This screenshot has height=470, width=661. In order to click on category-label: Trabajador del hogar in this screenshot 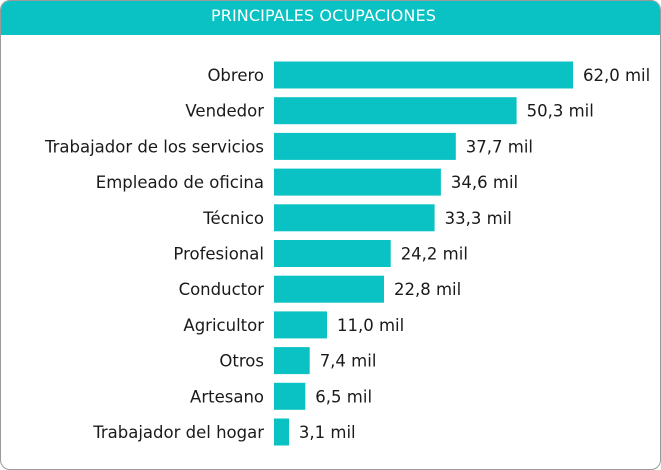, I will do `click(178, 432)`.